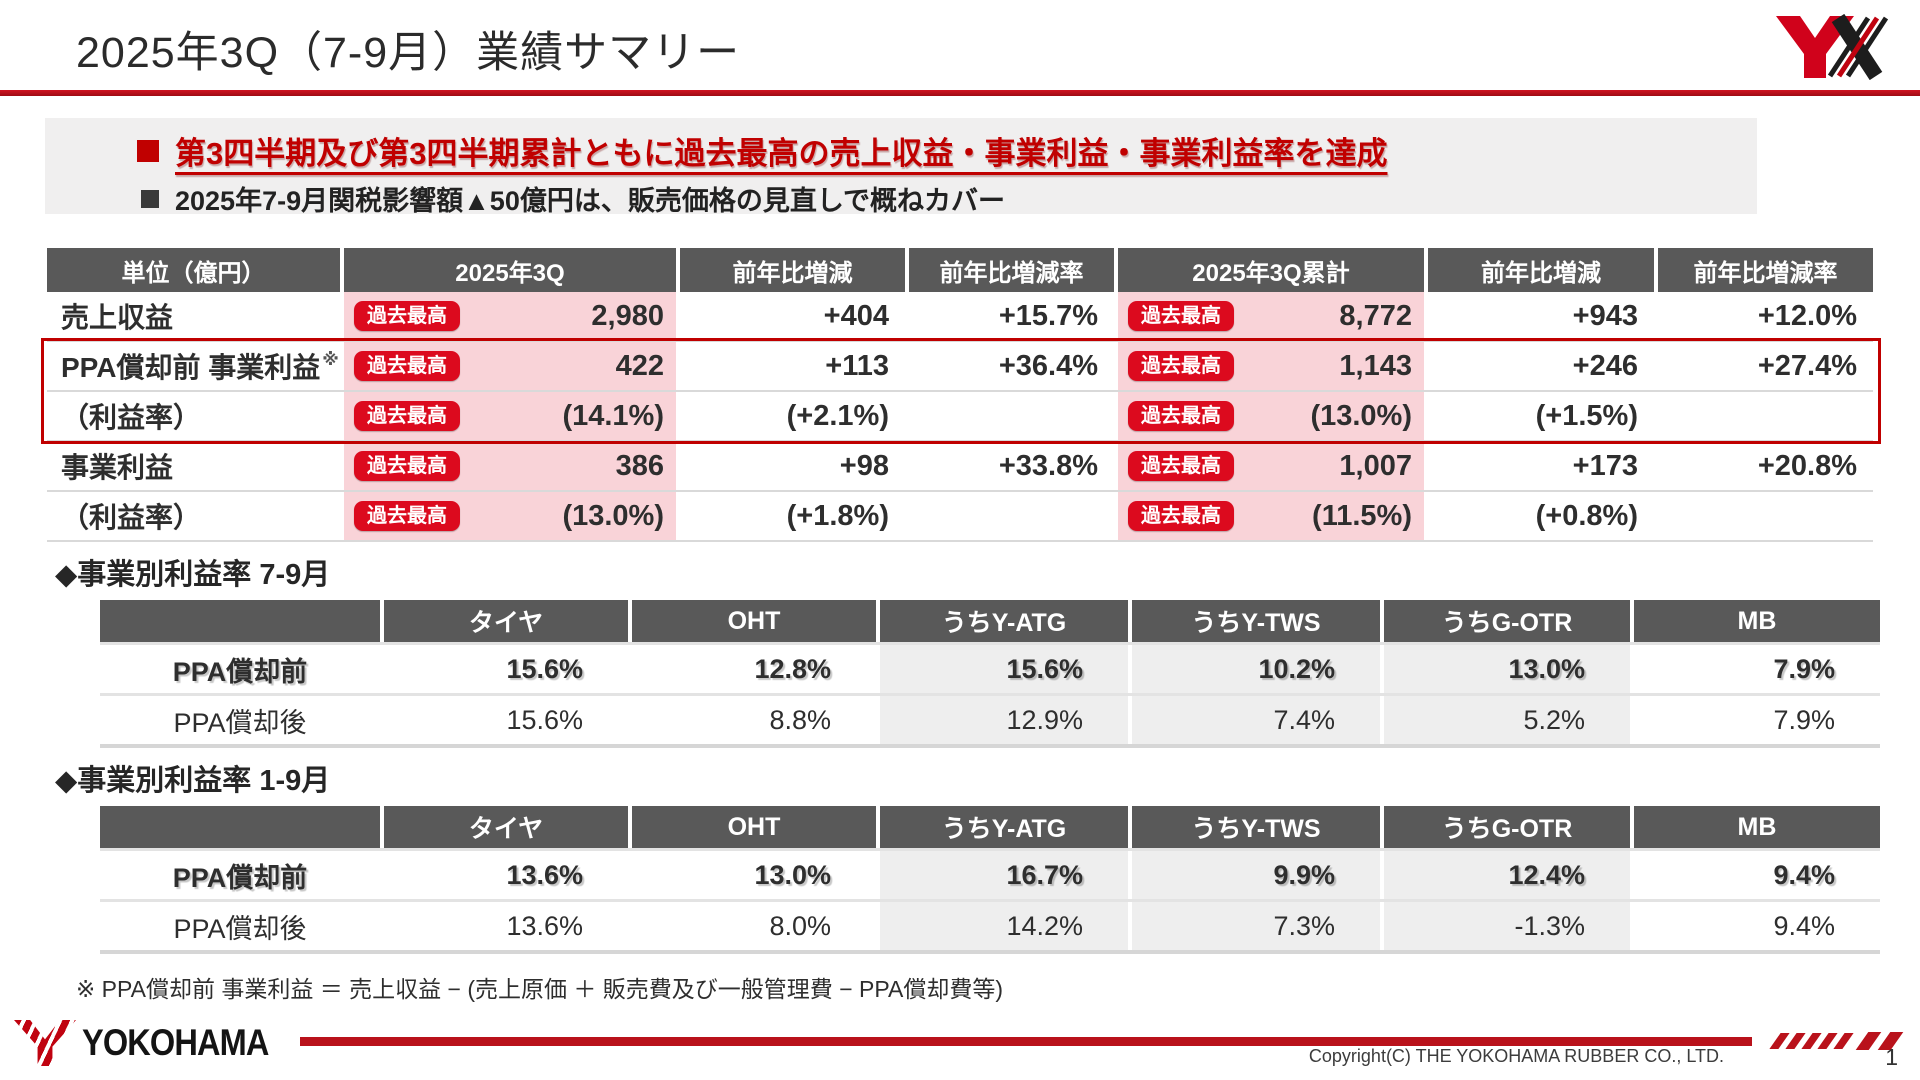 This screenshot has height=1080, width=1920. I want to click on value-cell: 14.2%, so click(1004, 926).